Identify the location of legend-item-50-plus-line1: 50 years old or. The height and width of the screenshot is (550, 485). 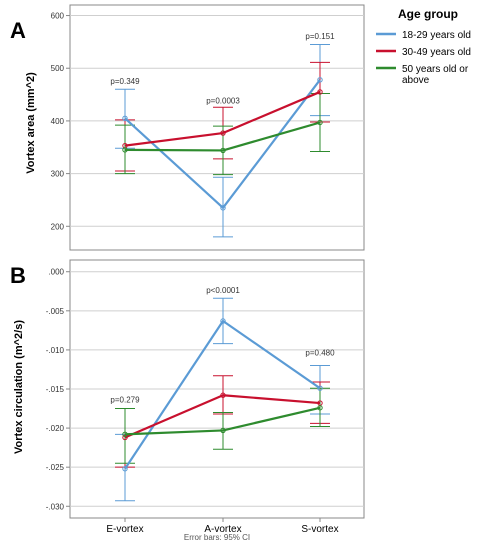
(435, 69).